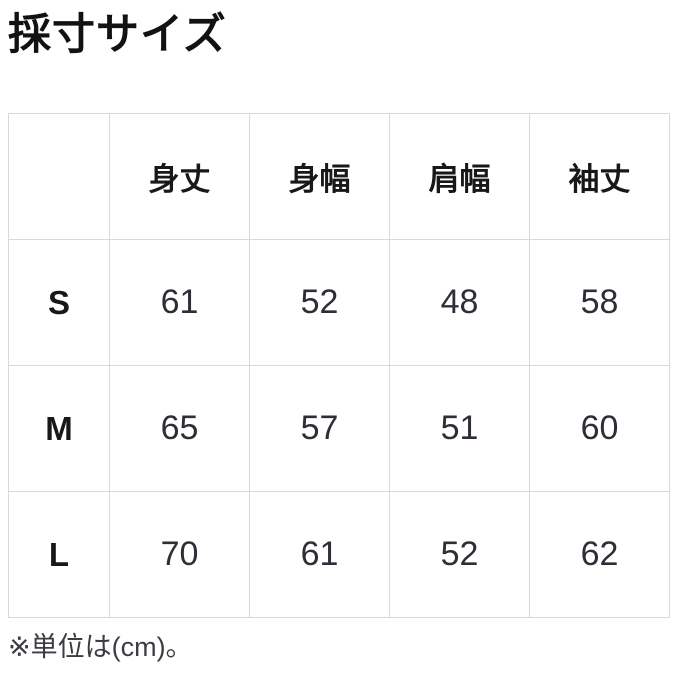  Describe the element at coordinates (179, 176) in the screenshot. I see `column-header-body-length: 身丈` at that location.